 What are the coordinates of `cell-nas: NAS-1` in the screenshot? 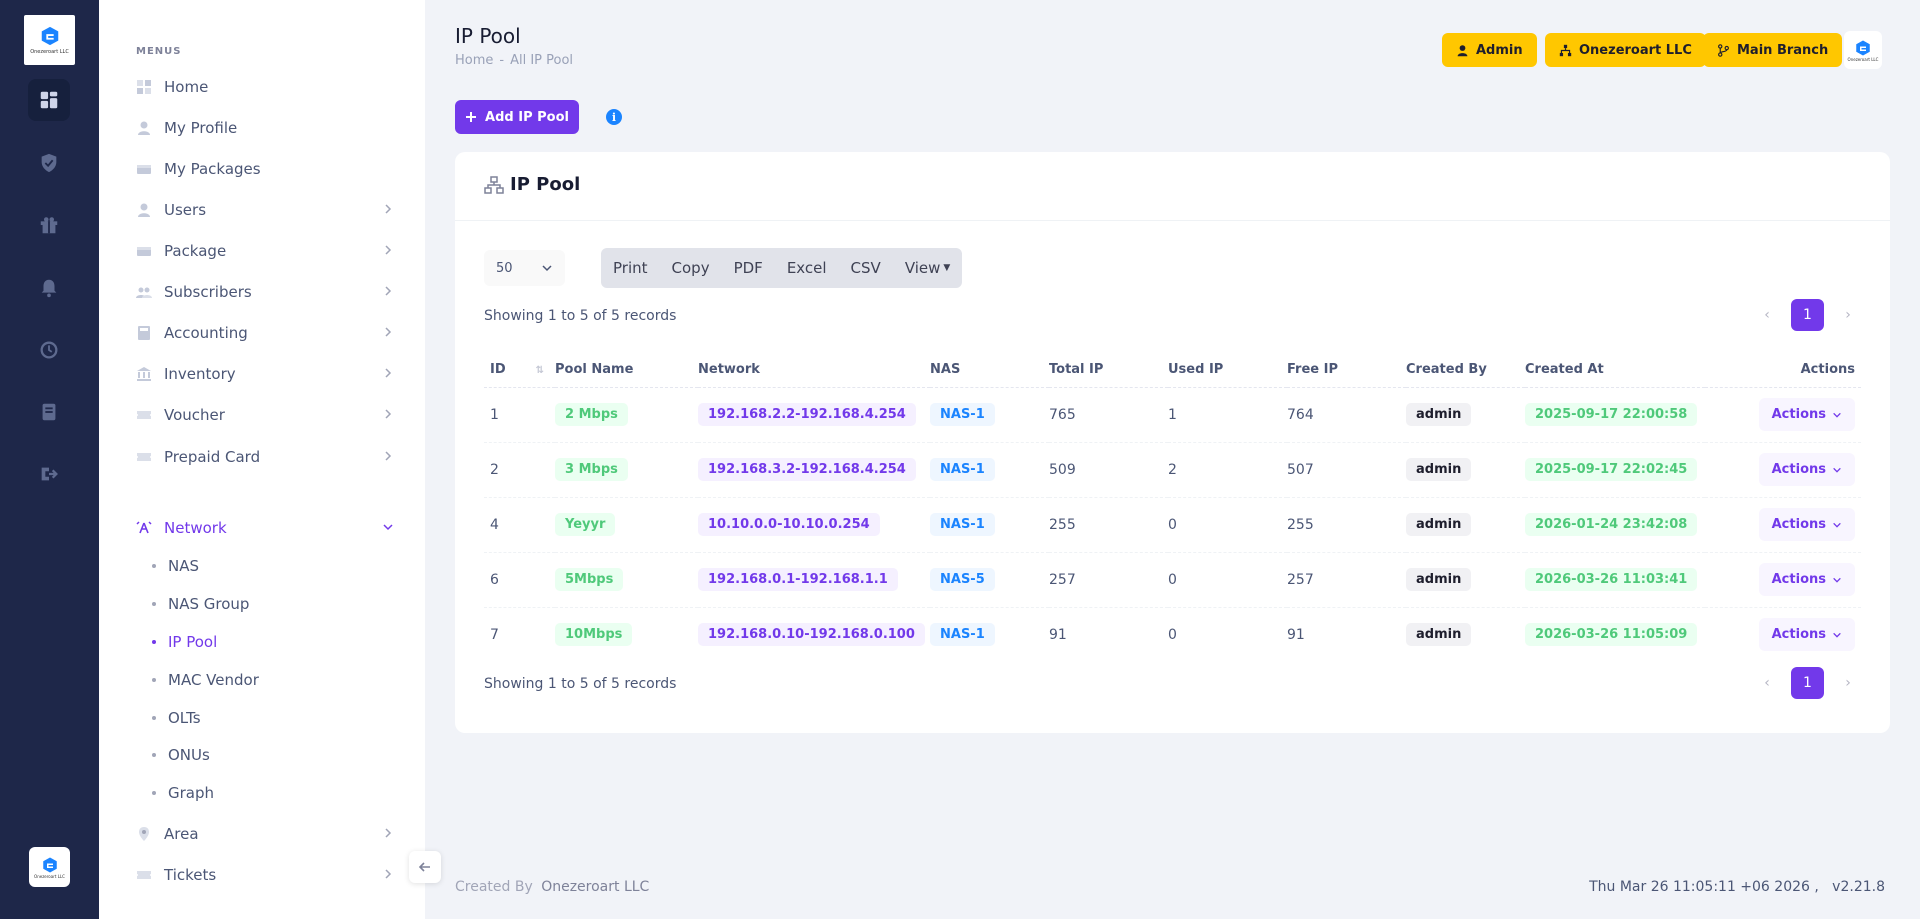 It's located at (989, 415).